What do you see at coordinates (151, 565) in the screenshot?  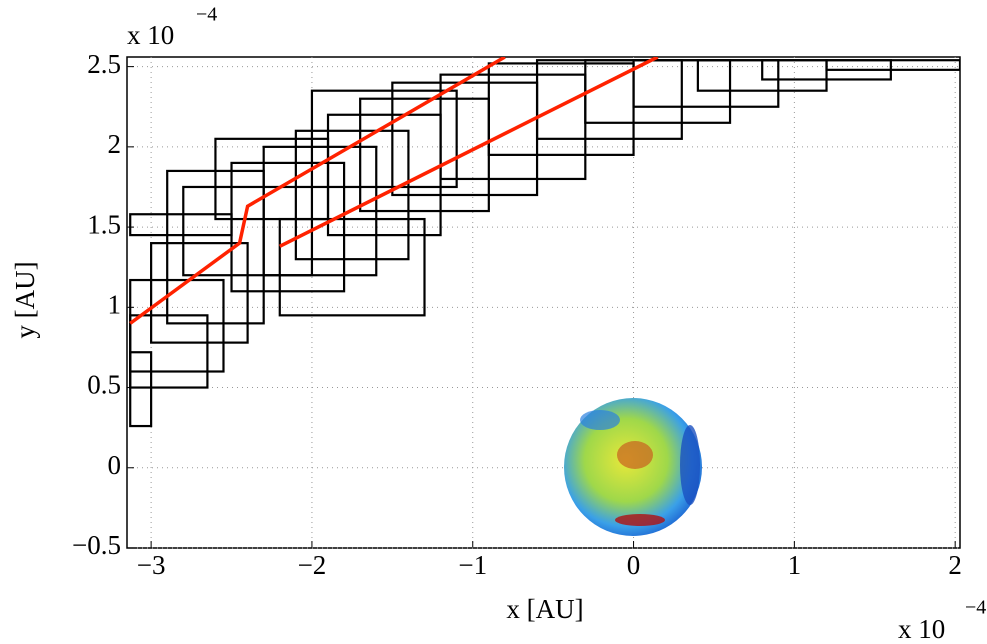 I see `x-tick-label: −3` at bounding box center [151, 565].